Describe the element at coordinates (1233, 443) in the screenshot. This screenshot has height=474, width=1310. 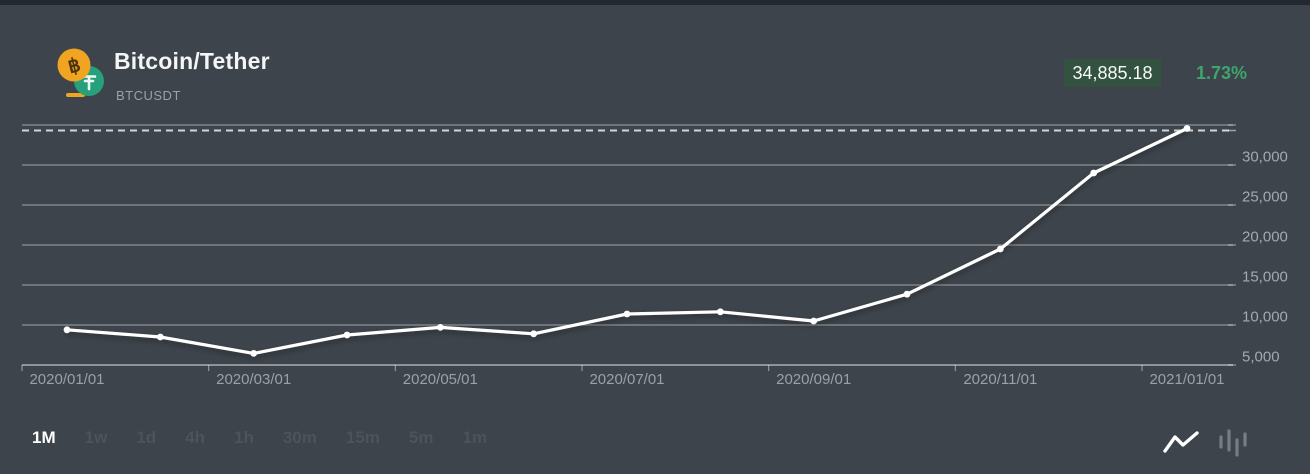
I see `candlestick-chart-icon` at that location.